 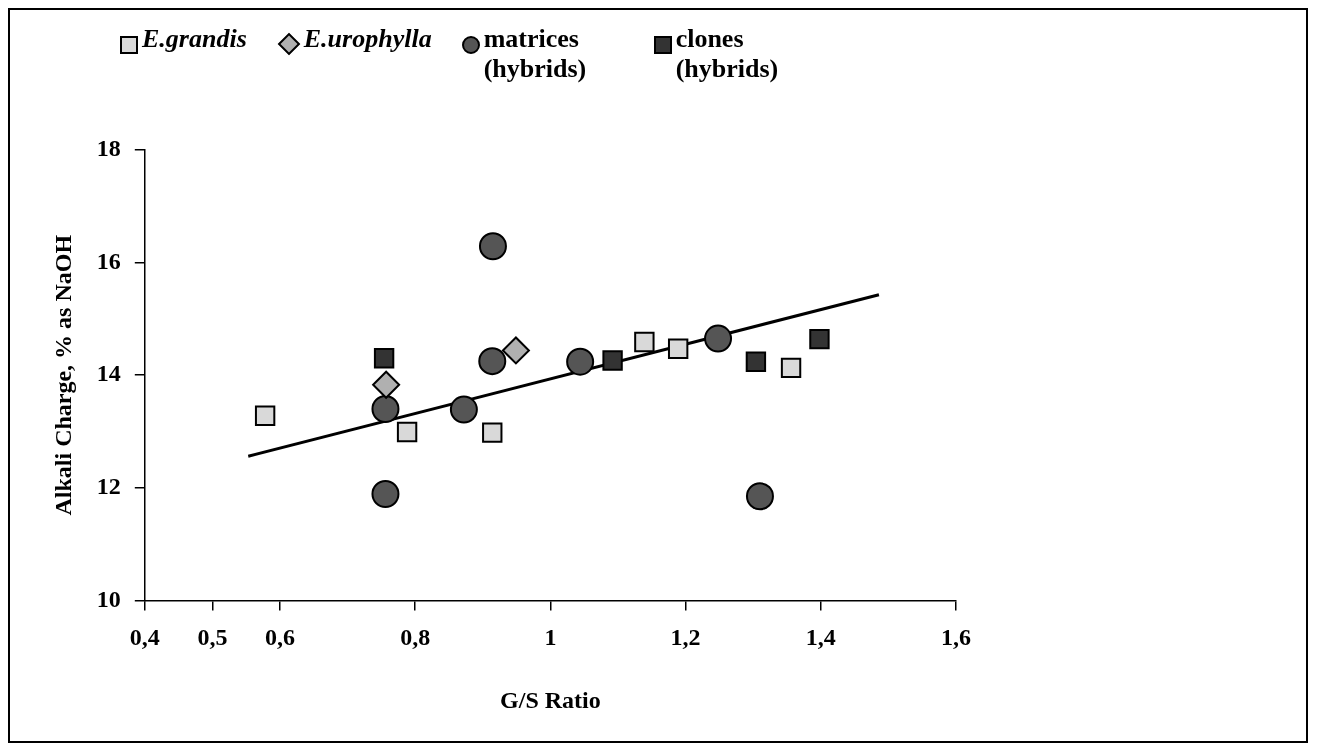 I want to click on x-tick-label: 0,4, so click(x=144, y=637).